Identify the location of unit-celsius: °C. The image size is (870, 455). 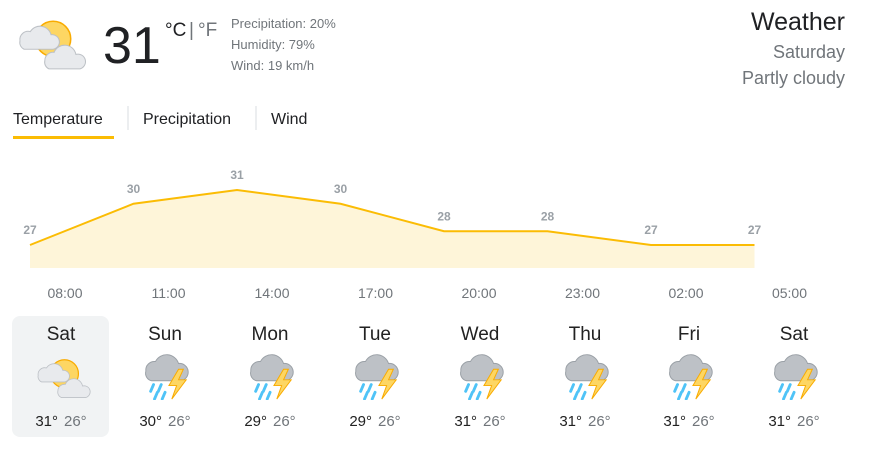
(175, 30).